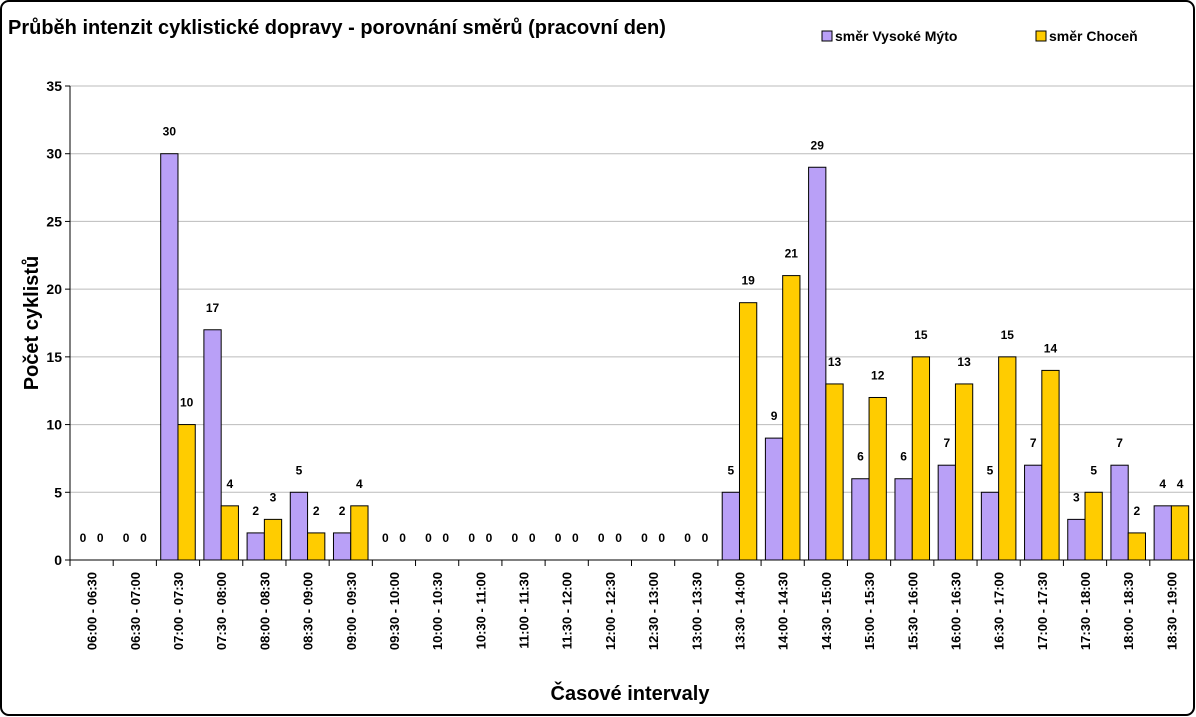  I want to click on x-tick-label: 14:00 - 14:30, so click(783, 611).